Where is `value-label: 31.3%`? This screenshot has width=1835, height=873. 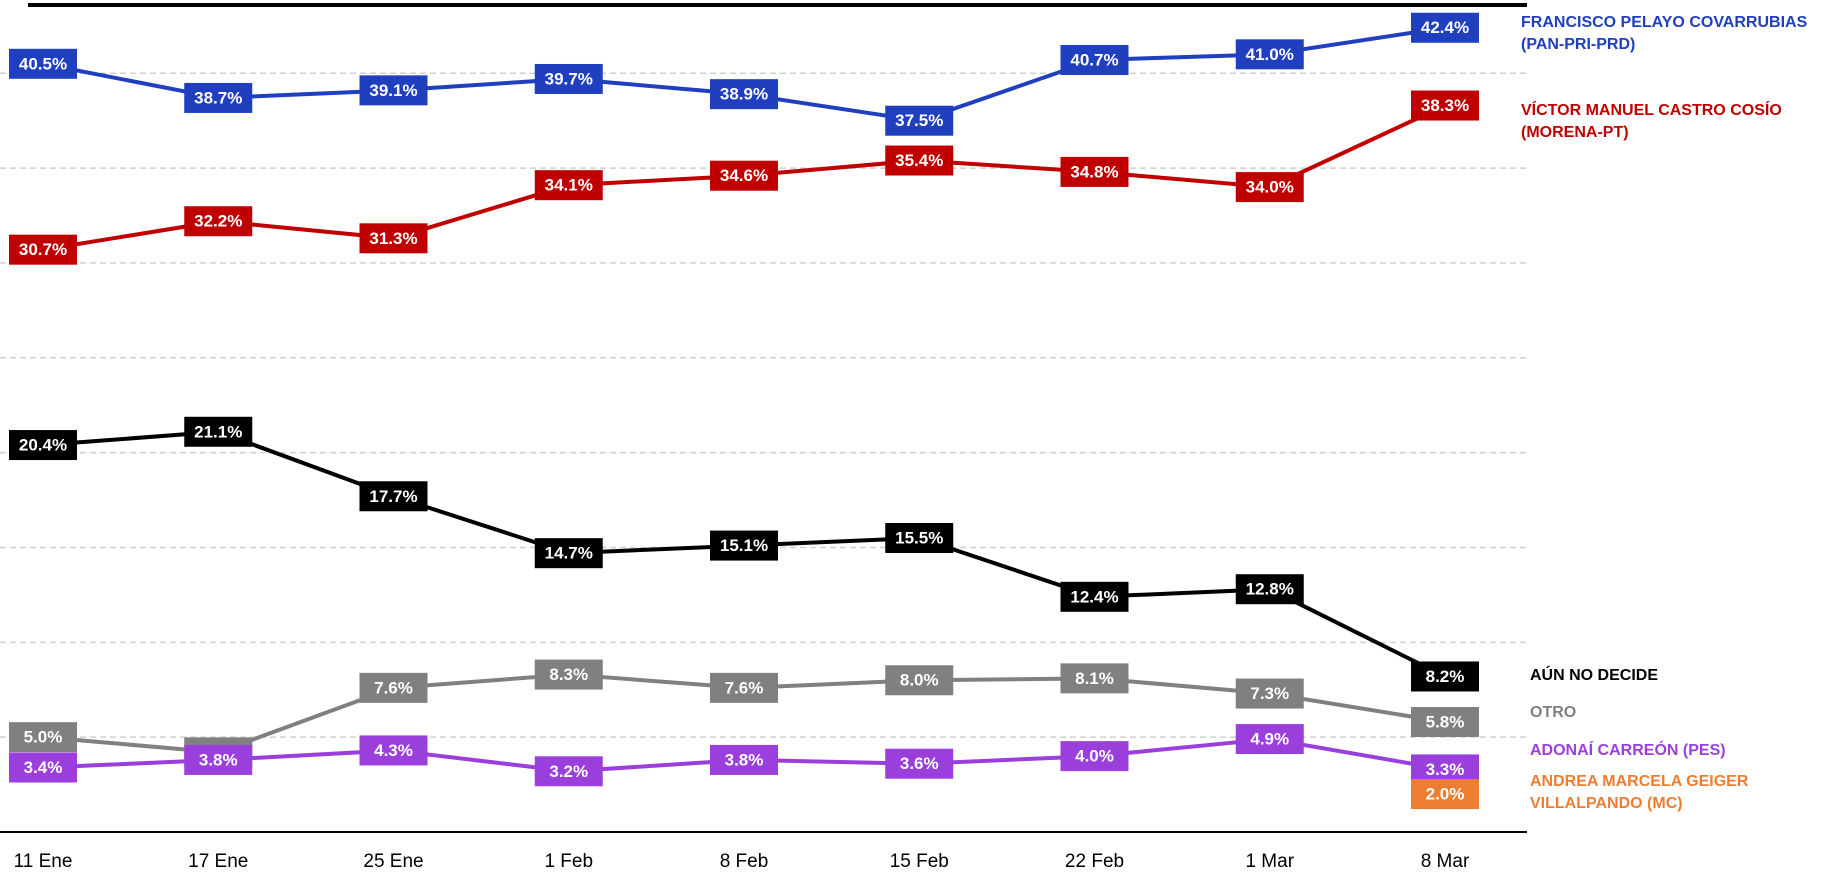 value-label: 31.3% is located at coordinates (393, 238).